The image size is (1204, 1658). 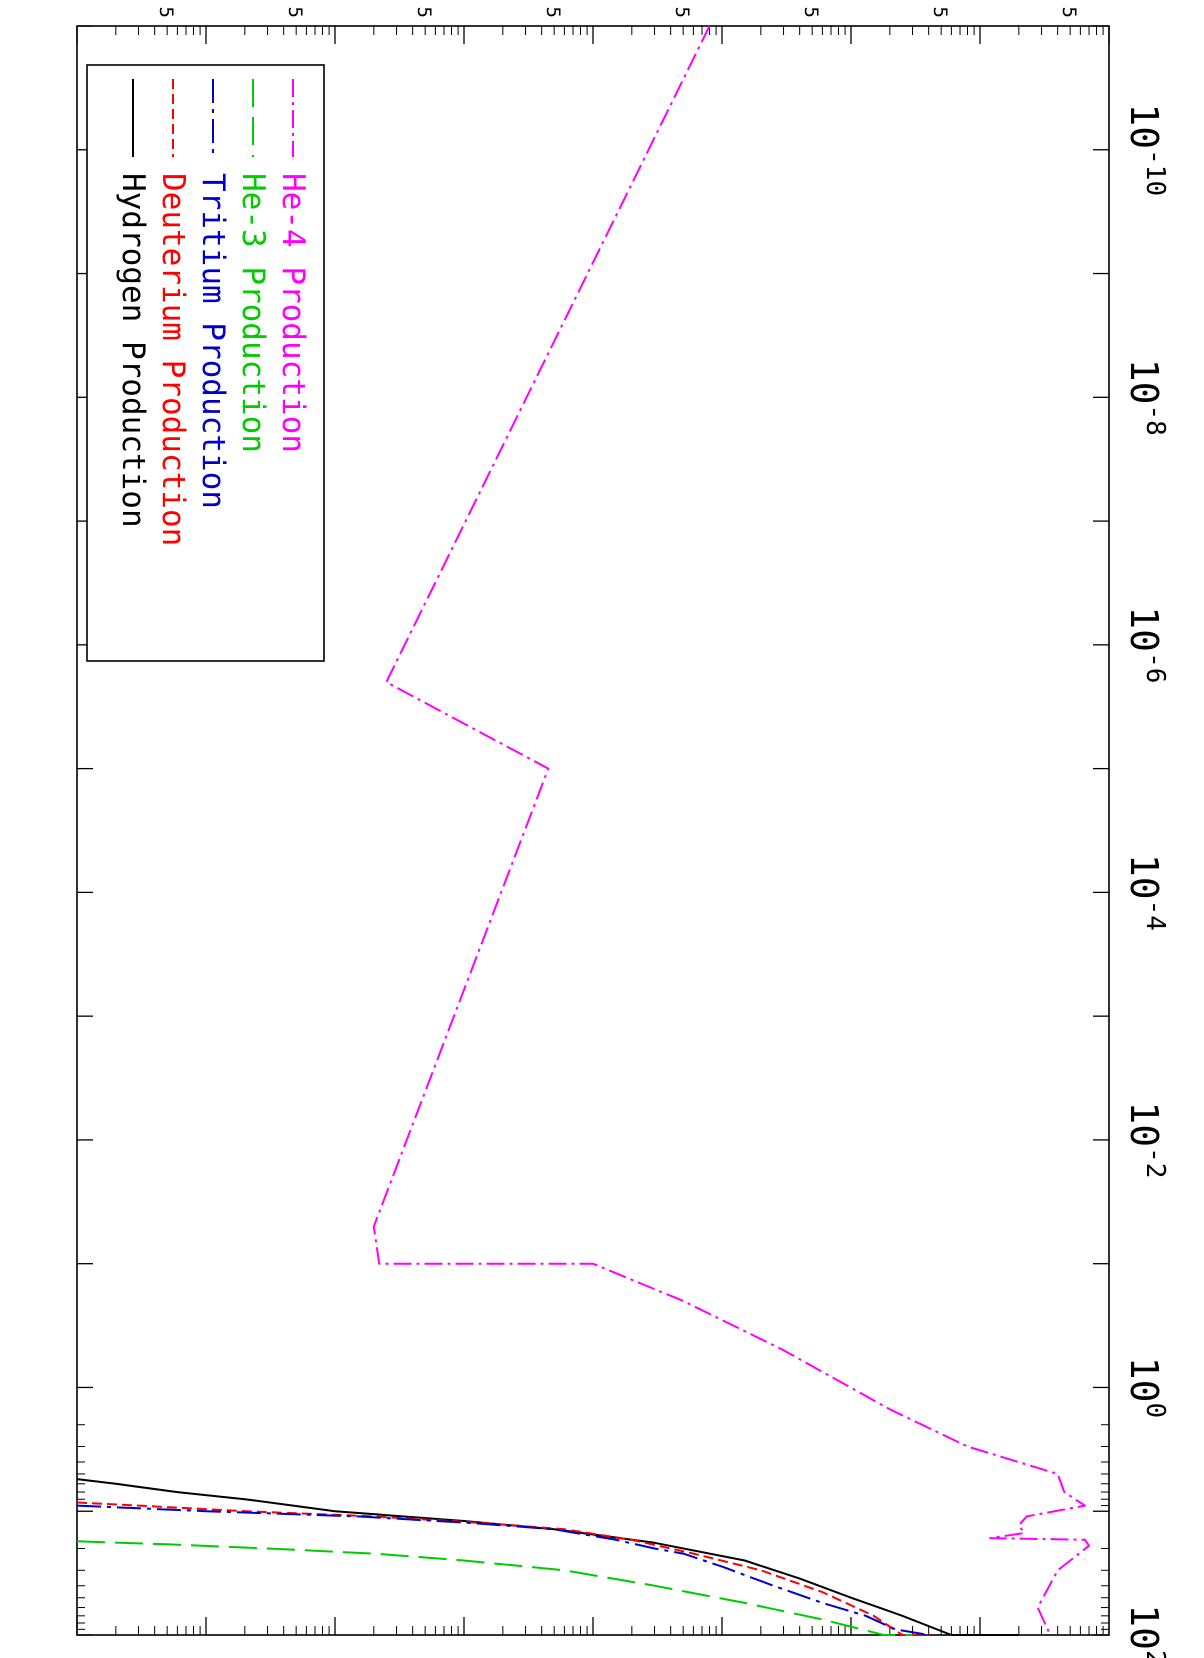 What do you see at coordinates (213, 341) in the screenshot?
I see `legend-label: Tritium Production` at bounding box center [213, 341].